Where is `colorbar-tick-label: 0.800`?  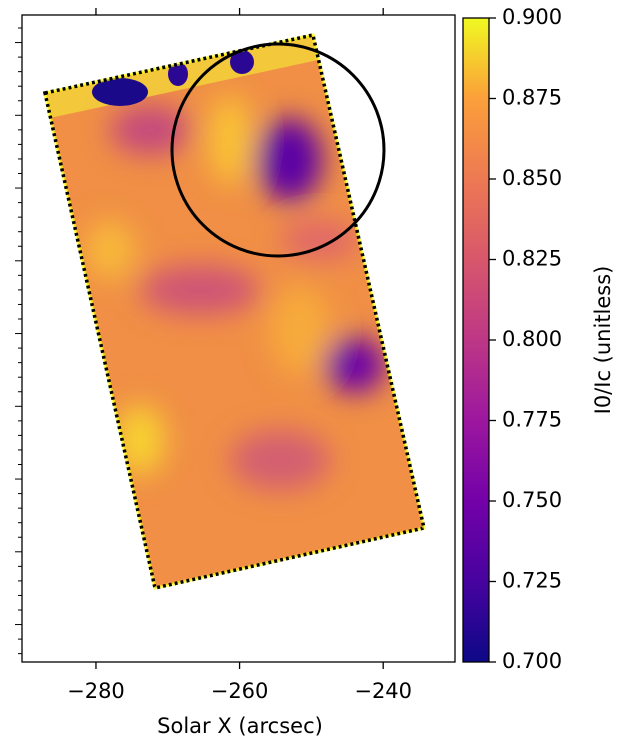
colorbar-tick-label: 0.800 is located at coordinates (532, 339).